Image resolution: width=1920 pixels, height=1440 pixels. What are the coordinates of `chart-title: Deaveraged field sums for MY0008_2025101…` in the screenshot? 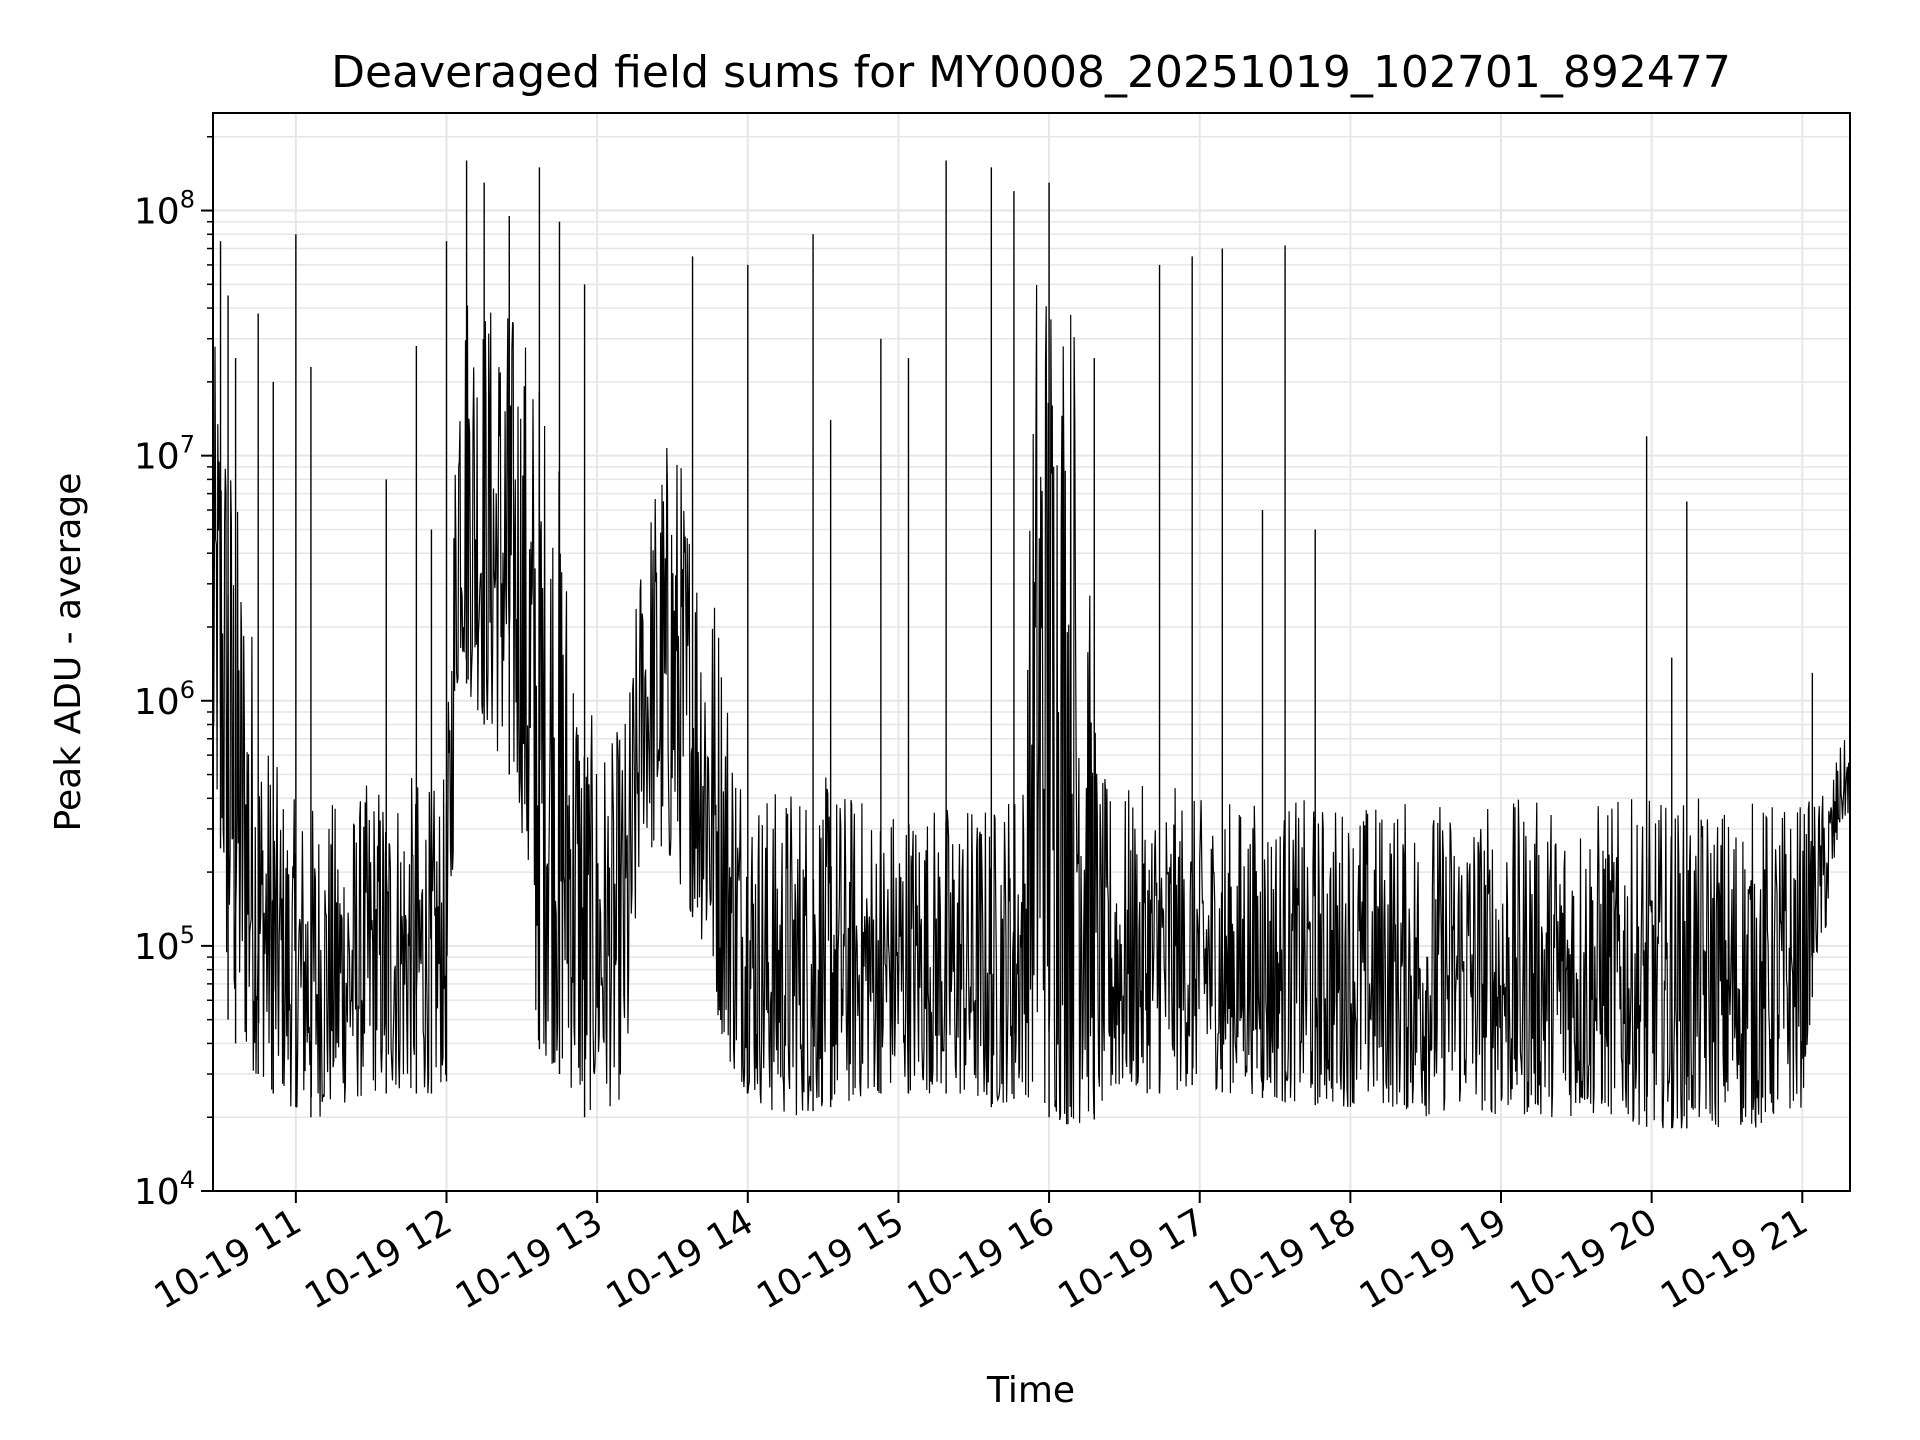 It's located at (1031, 72).